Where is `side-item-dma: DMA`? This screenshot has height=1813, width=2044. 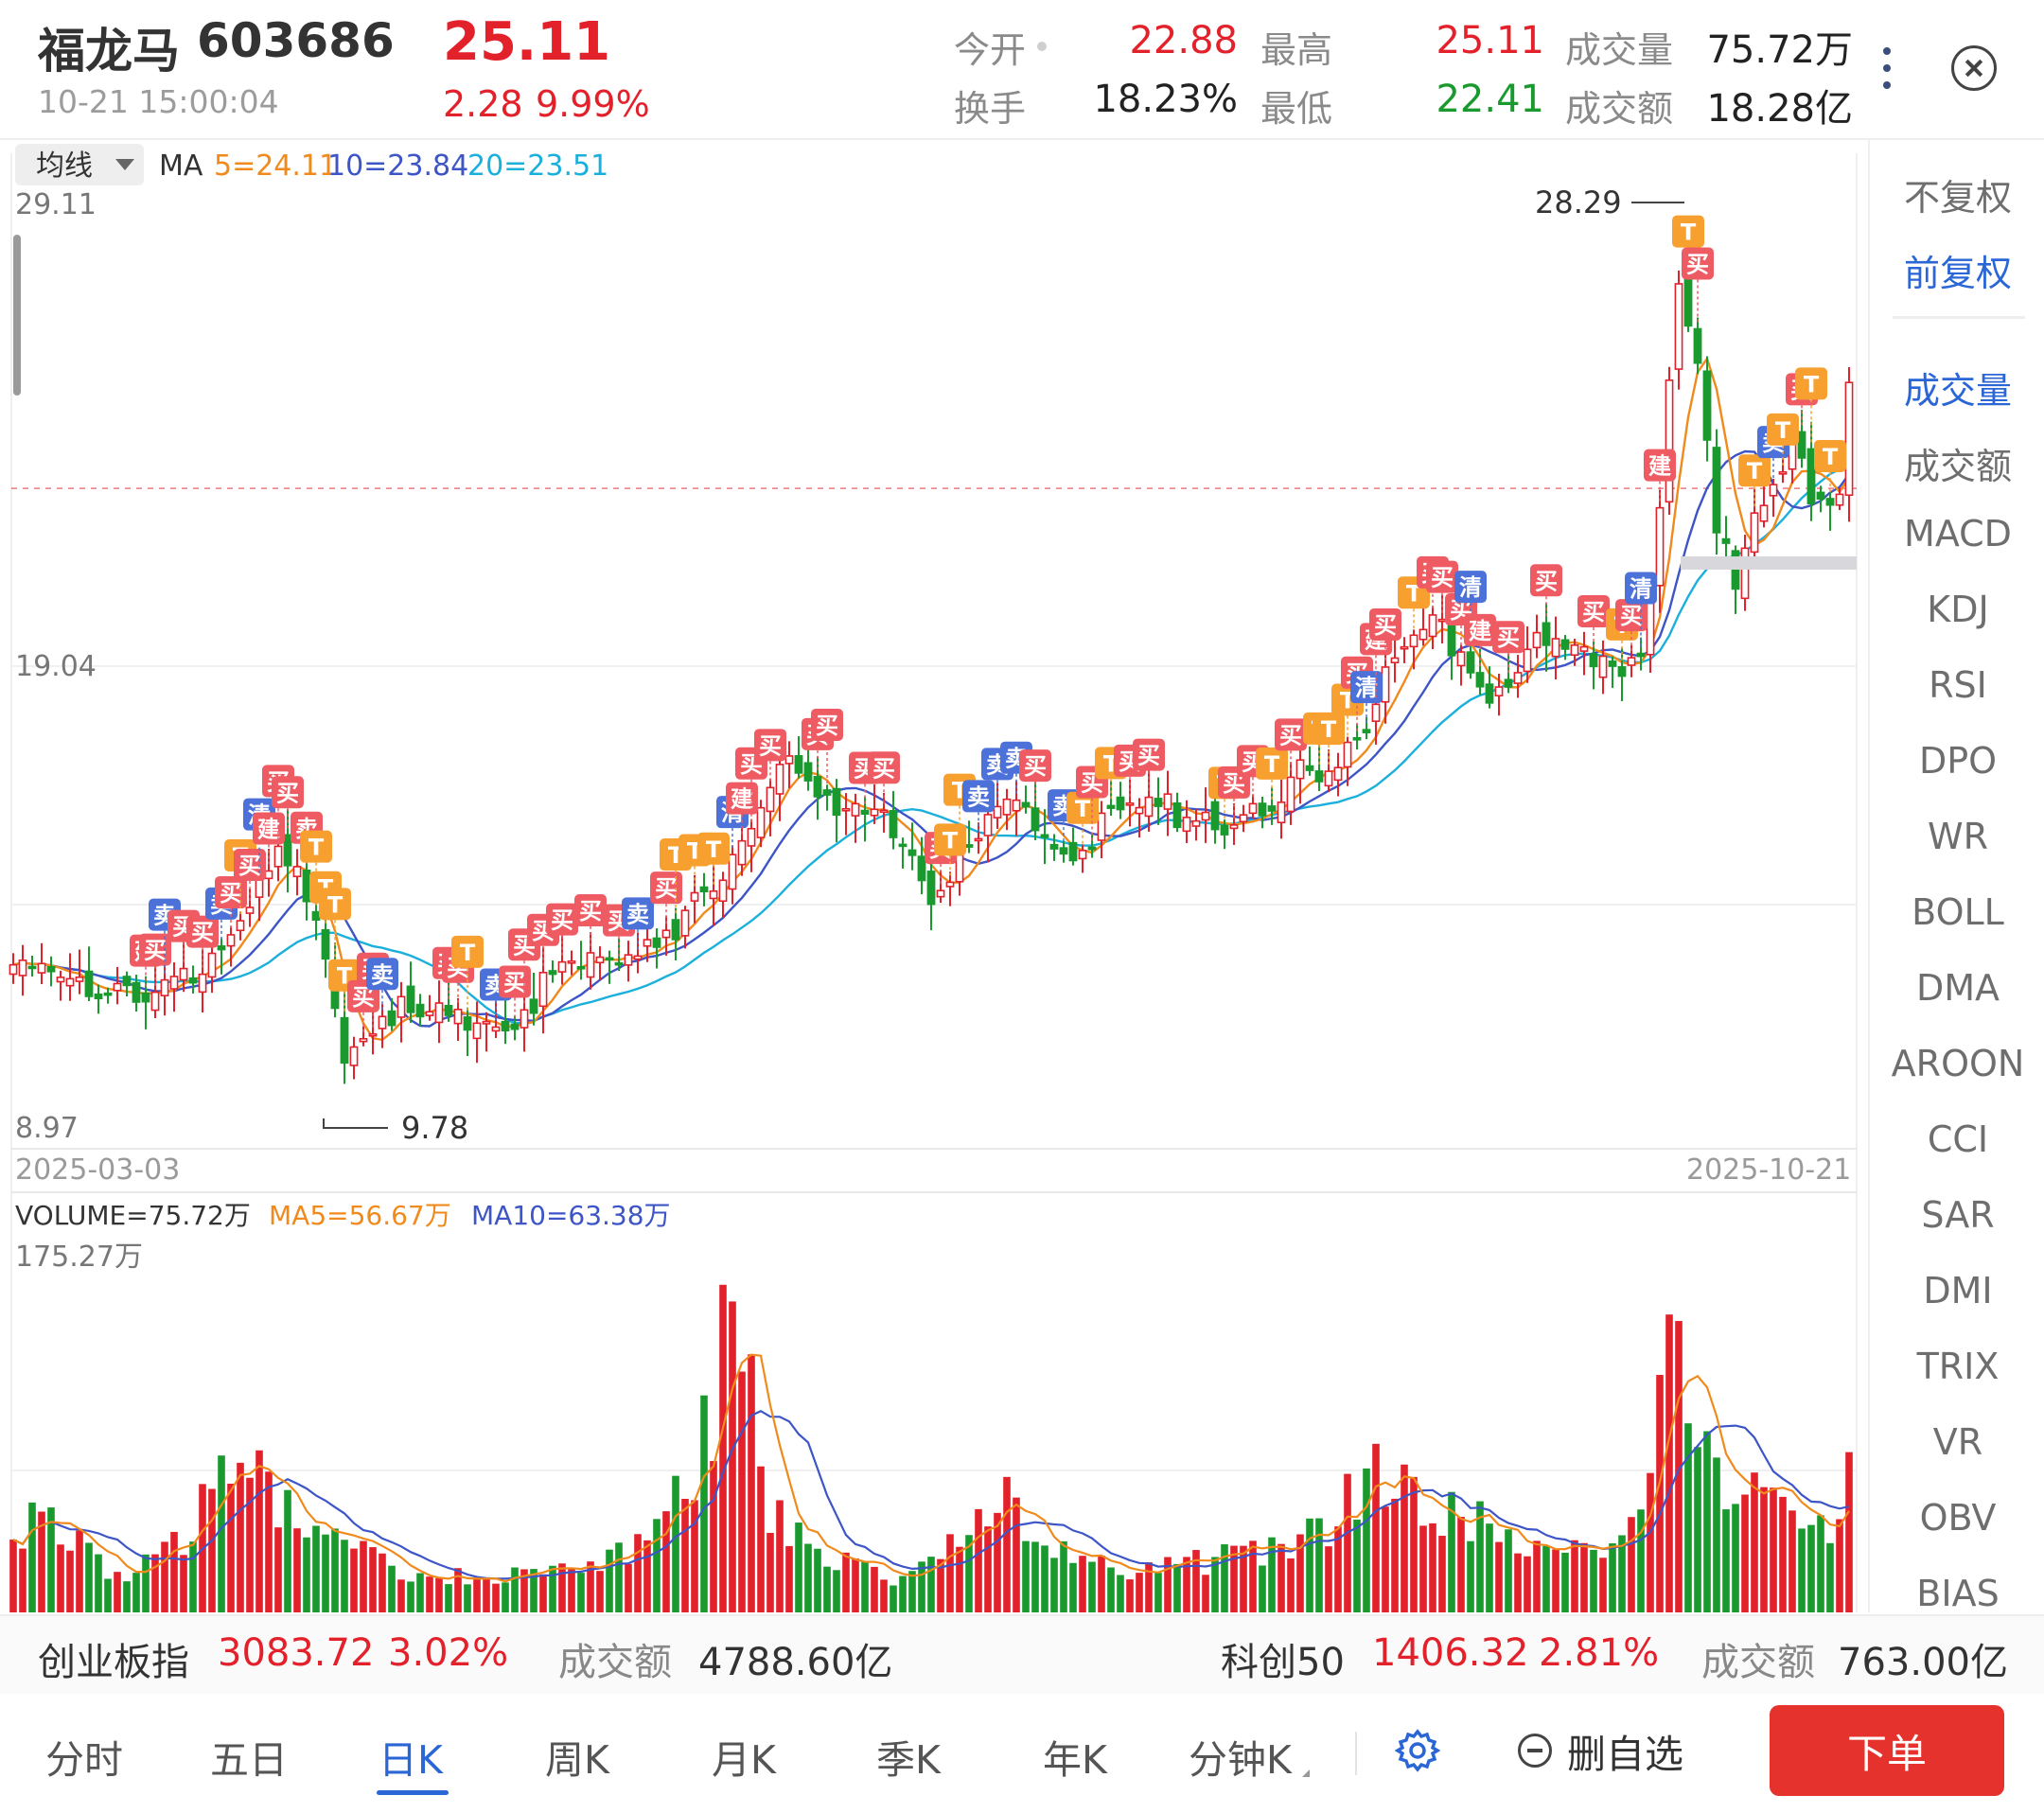 side-item-dma: DMA is located at coordinates (1957, 988).